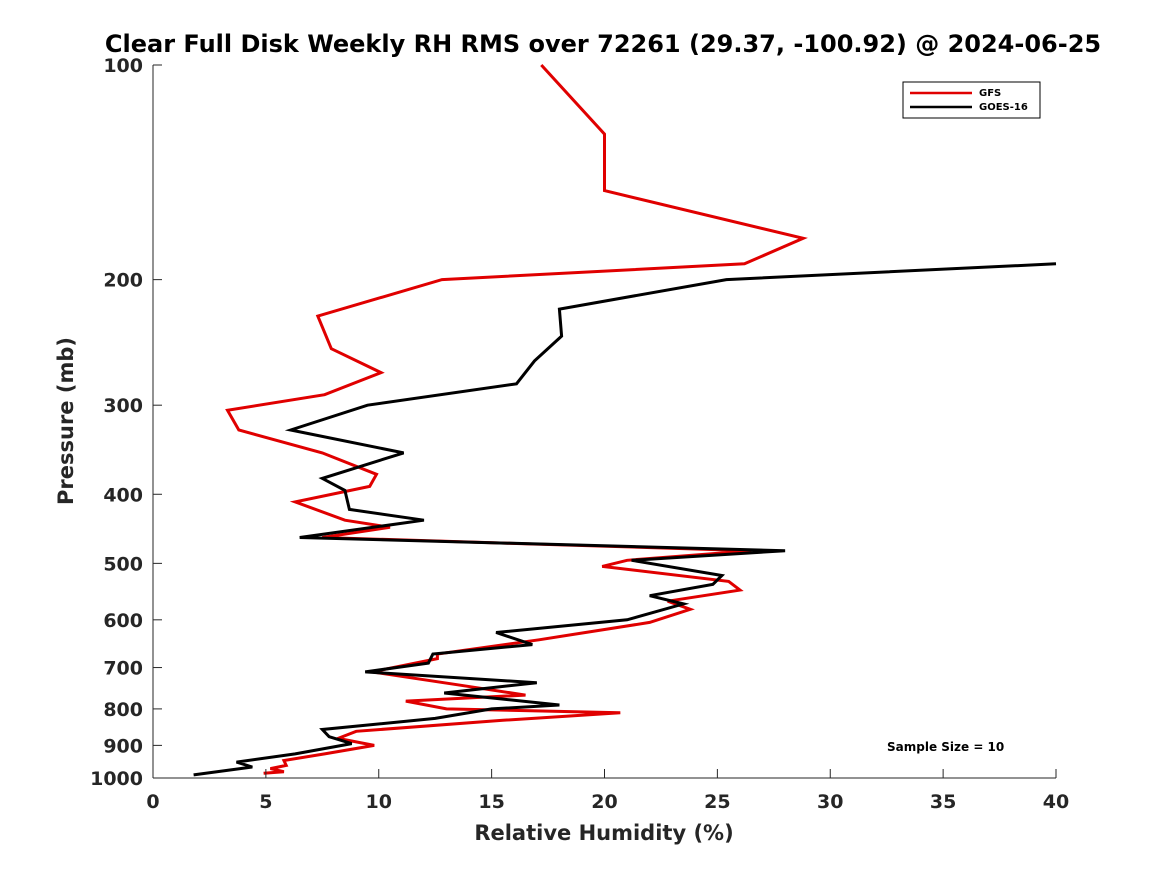 The image size is (1167, 875). I want to click on x-axis-ticks: 0 5 10 15 20 25 30 35 40, so click(607, 791).